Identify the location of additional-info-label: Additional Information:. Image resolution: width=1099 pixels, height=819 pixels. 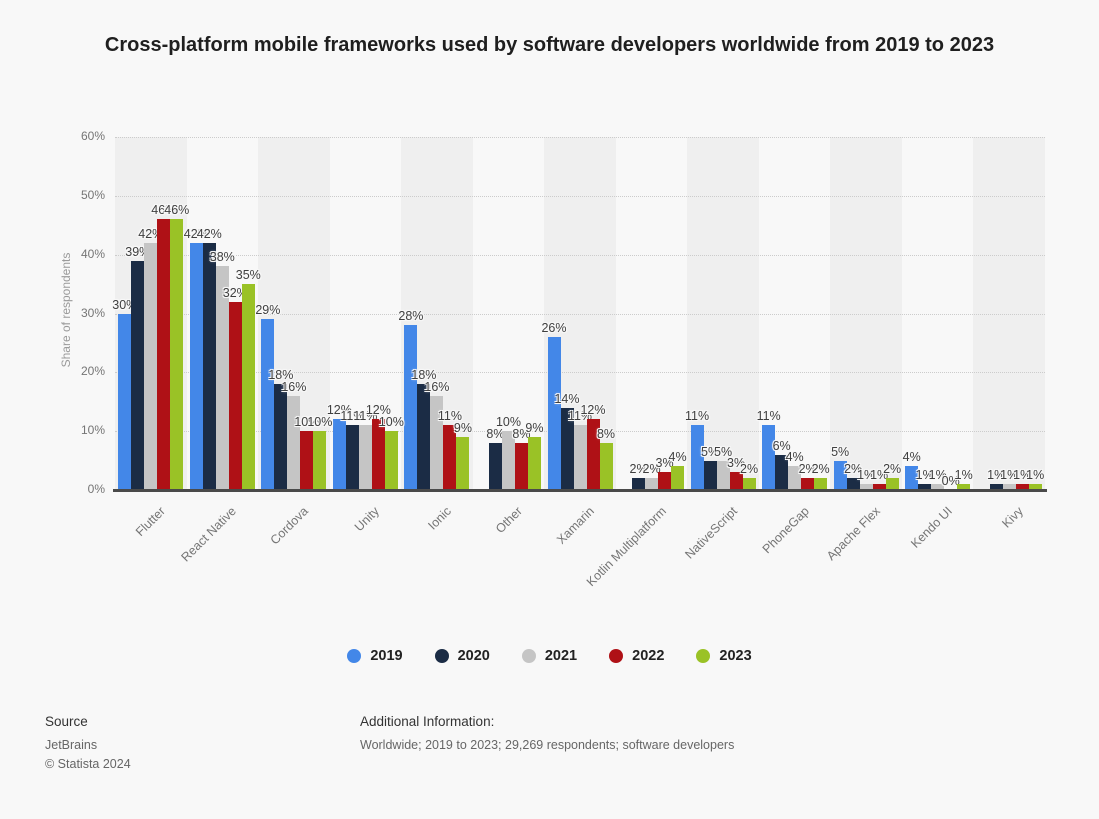
(427, 721).